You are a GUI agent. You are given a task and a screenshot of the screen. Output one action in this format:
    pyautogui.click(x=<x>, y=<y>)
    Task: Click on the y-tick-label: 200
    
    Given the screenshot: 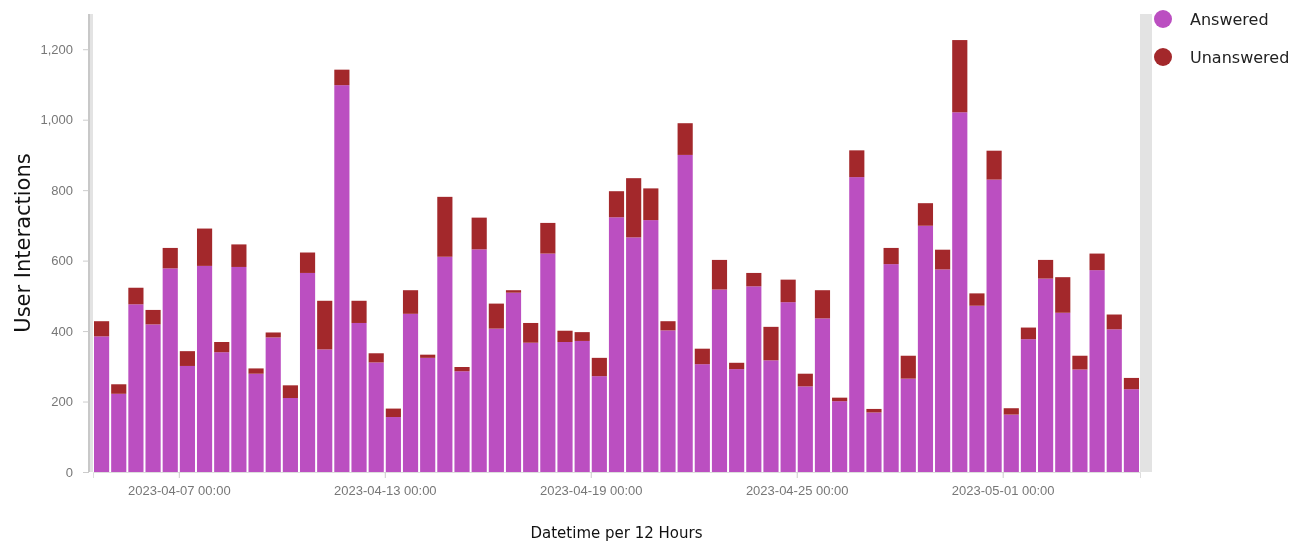 What is the action you would take?
    pyautogui.click(x=62, y=402)
    